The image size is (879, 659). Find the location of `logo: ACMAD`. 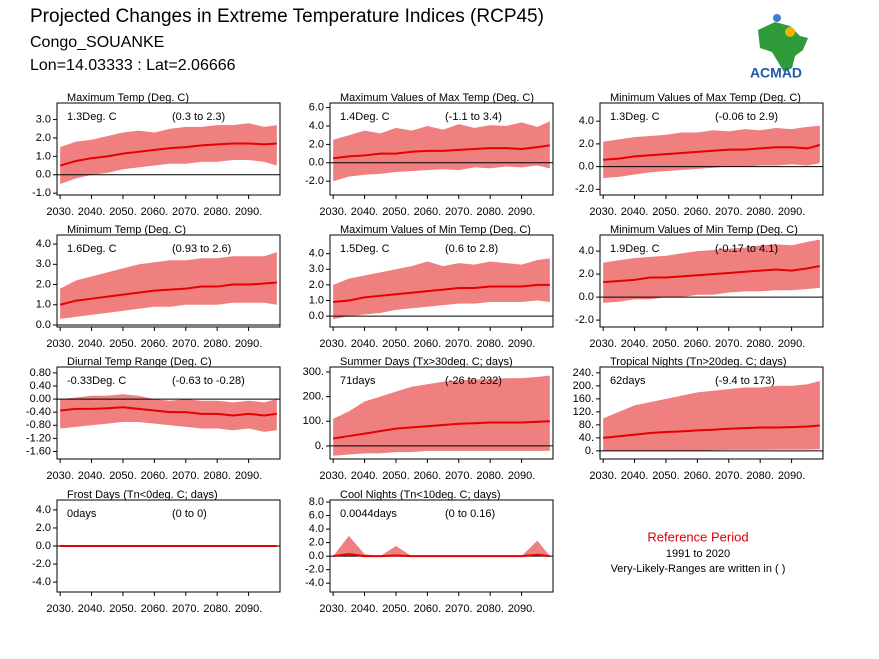

logo: ACMAD is located at coordinates (779, 47).